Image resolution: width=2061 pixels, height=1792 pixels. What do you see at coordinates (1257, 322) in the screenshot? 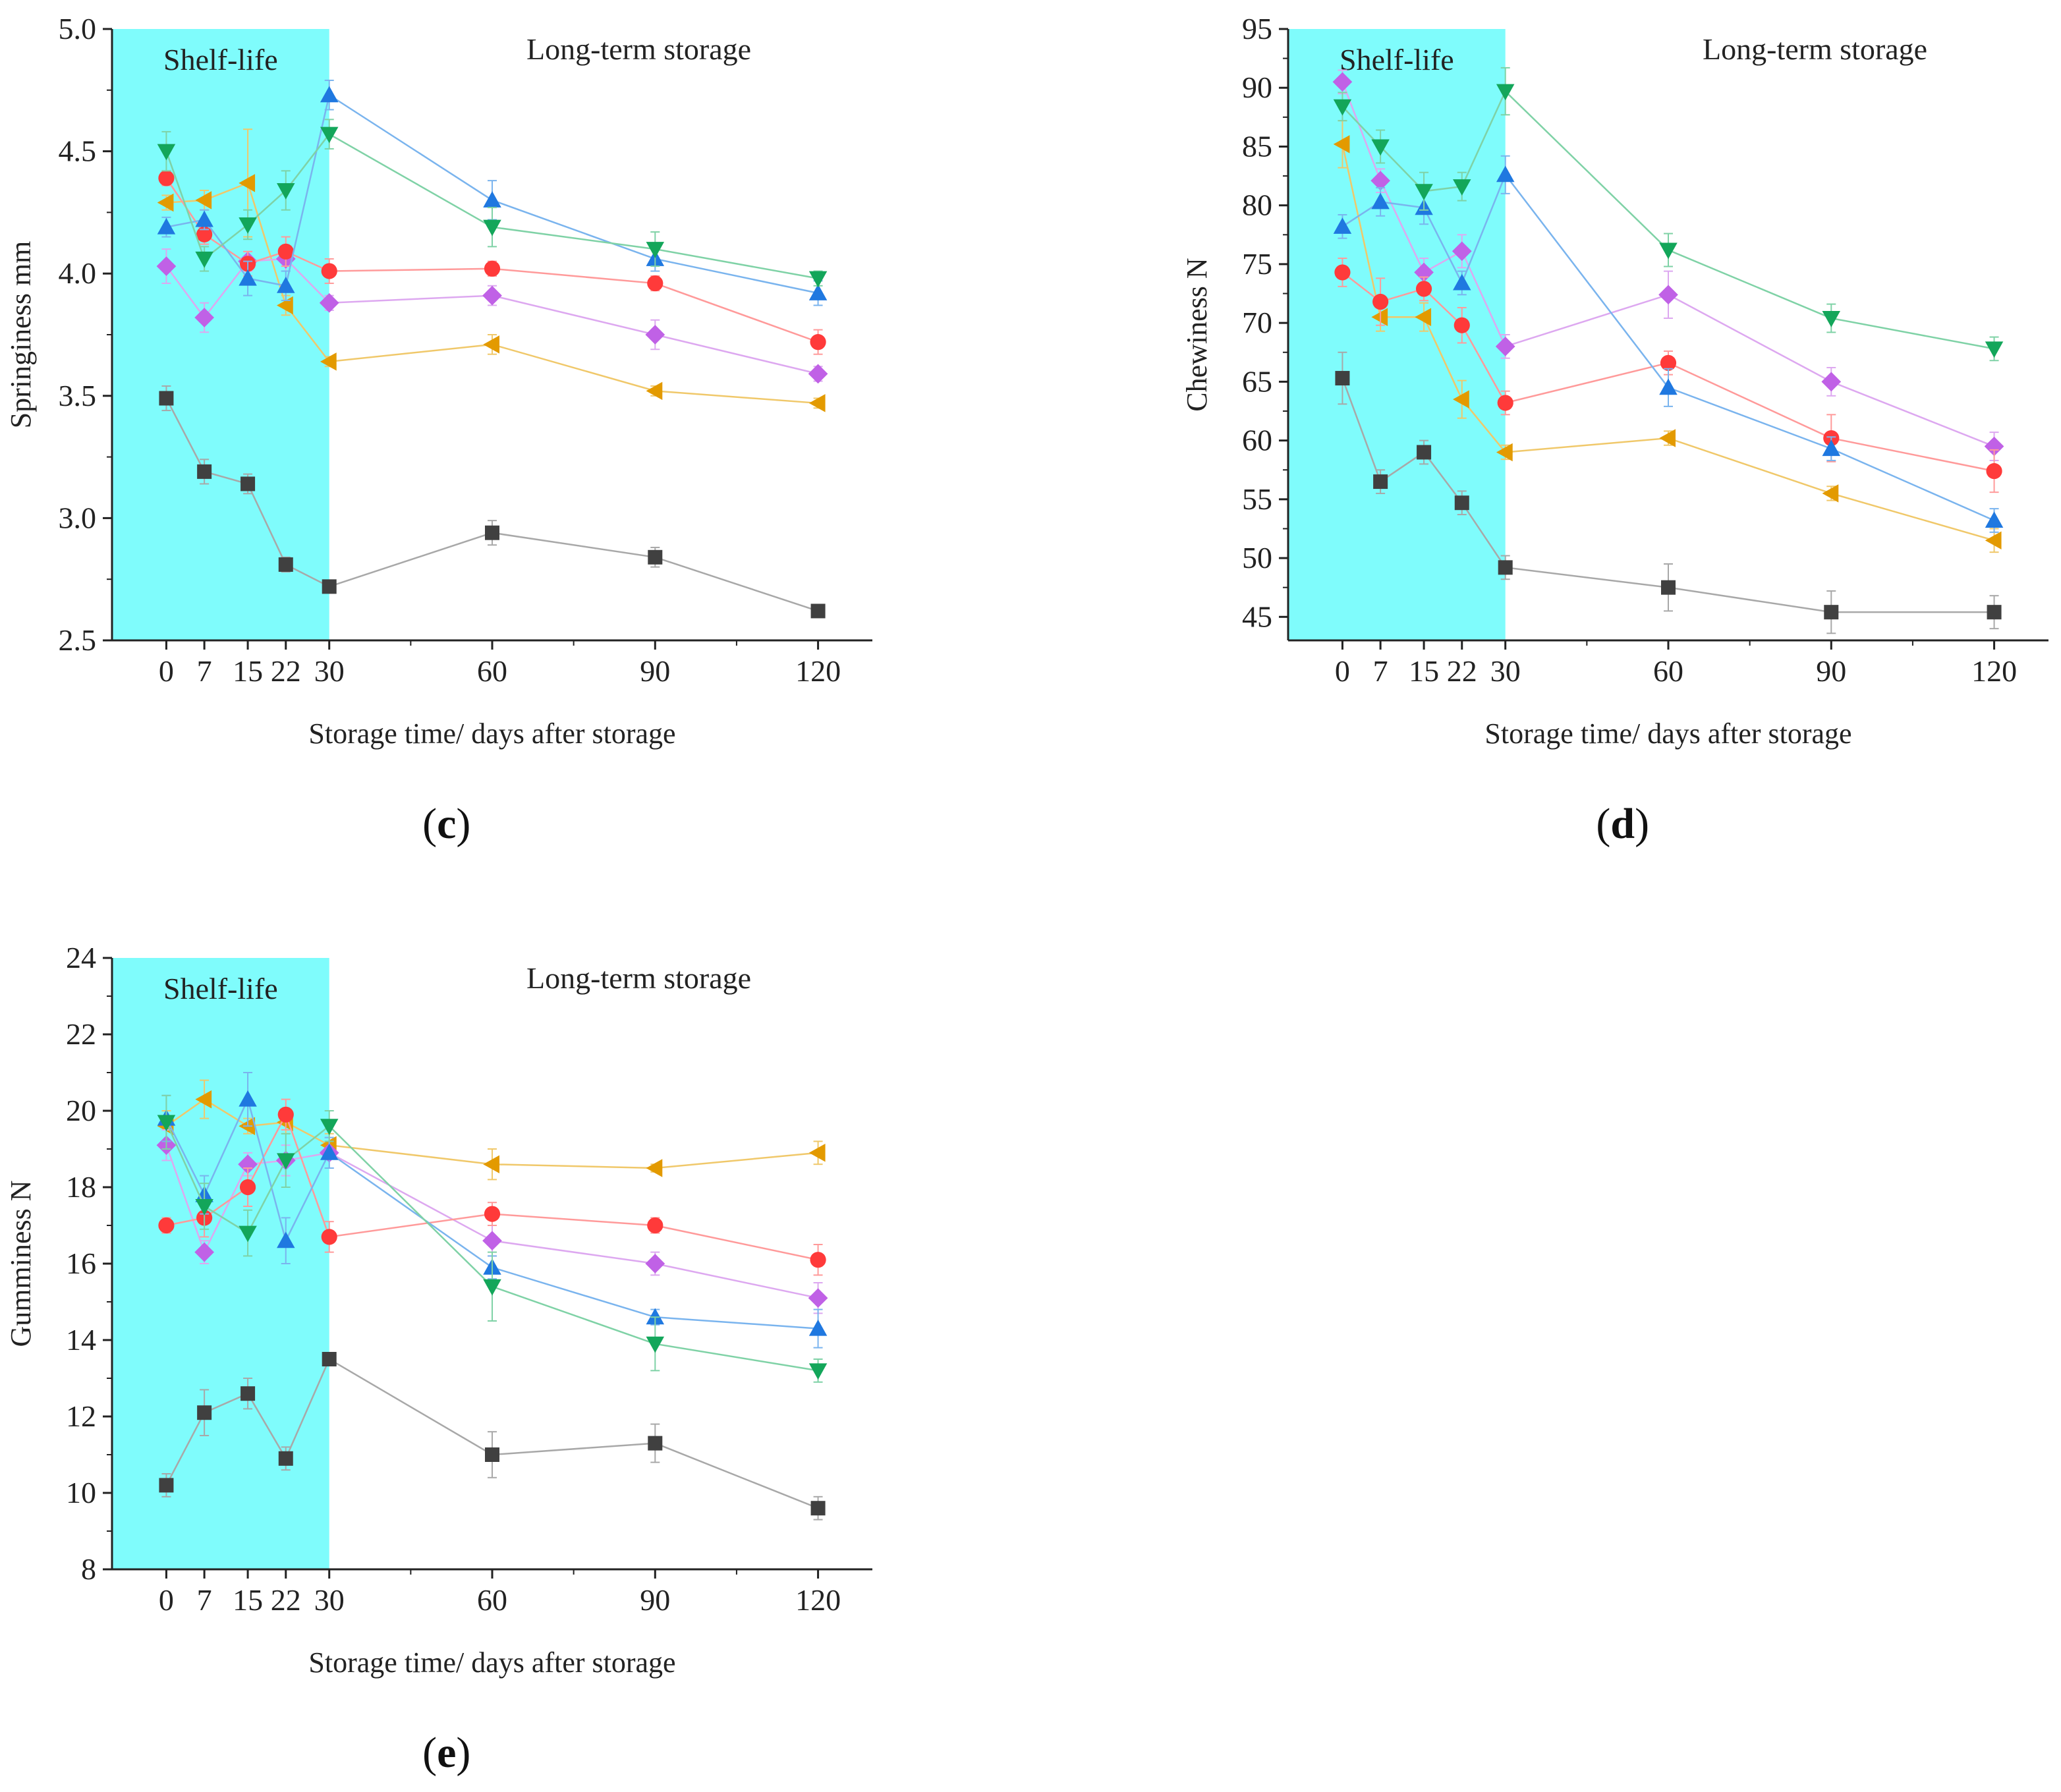
I see `y-tick-label: 70` at bounding box center [1257, 322].